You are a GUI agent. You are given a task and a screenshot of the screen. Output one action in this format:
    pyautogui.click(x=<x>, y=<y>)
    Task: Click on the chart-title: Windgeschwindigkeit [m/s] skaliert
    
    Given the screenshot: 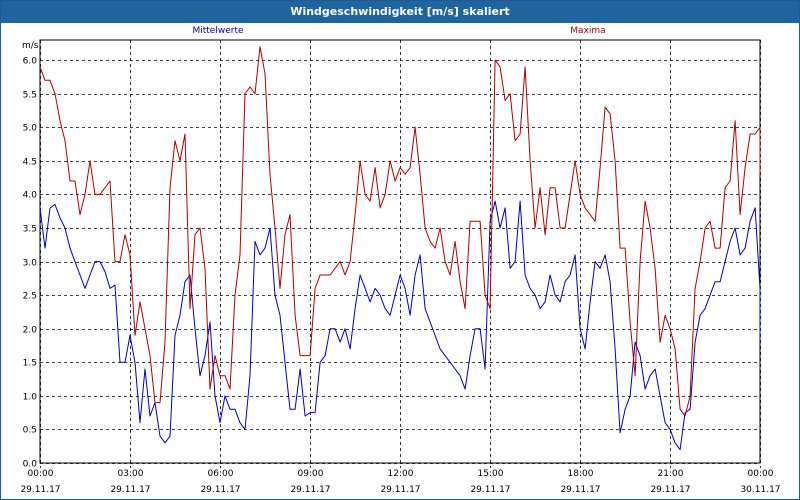 What is the action you would take?
    pyautogui.click(x=400, y=12)
    